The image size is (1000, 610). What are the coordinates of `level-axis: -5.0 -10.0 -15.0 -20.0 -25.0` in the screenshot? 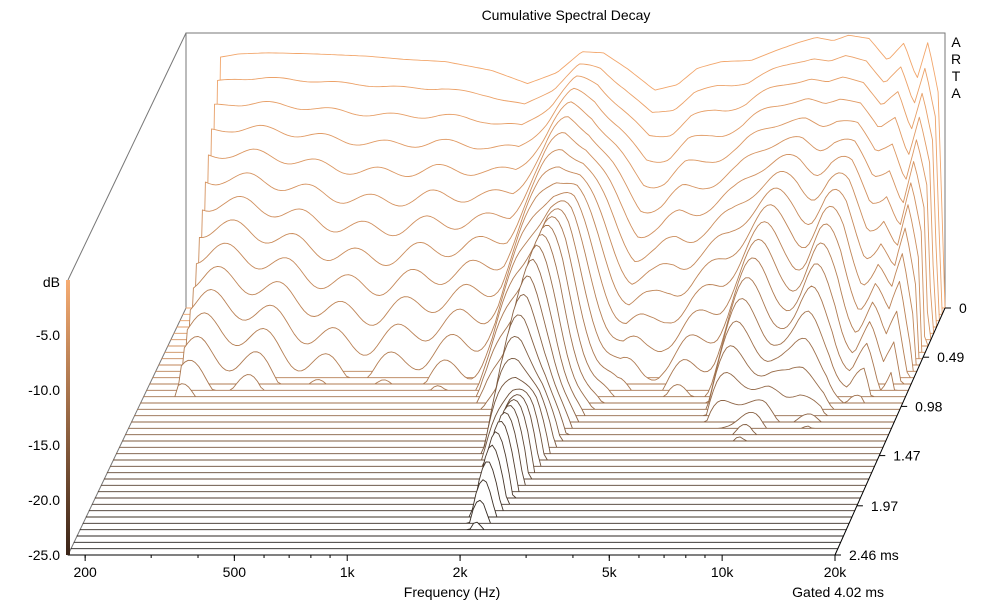 It's located at (49, 421).